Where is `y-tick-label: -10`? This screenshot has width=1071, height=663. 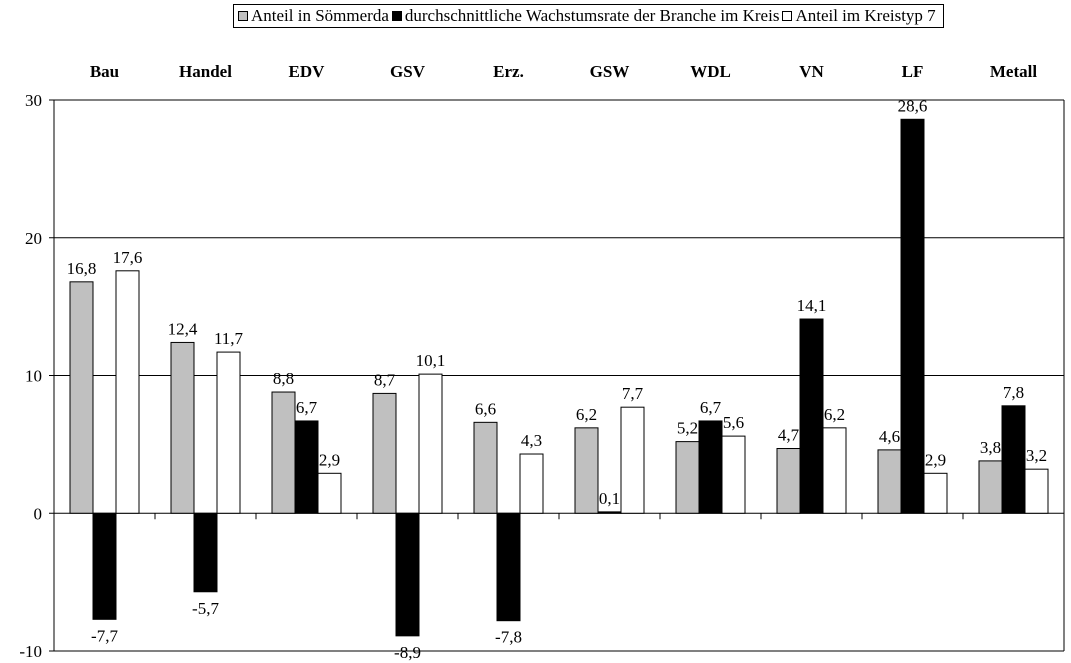 y-tick-label: -10 is located at coordinates (30, 651).